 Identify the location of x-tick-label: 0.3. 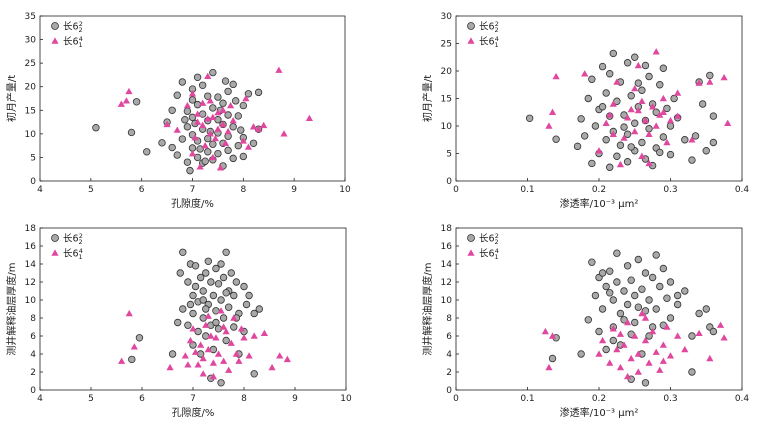
(670, 399).